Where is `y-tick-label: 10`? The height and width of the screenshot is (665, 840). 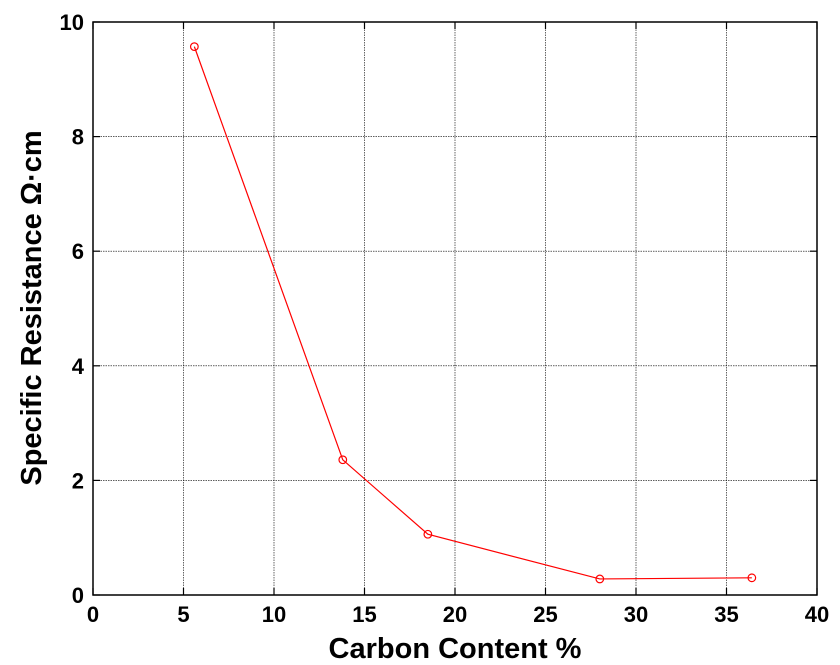
y-tick-label: 10 is located at coordinates (72, 22).